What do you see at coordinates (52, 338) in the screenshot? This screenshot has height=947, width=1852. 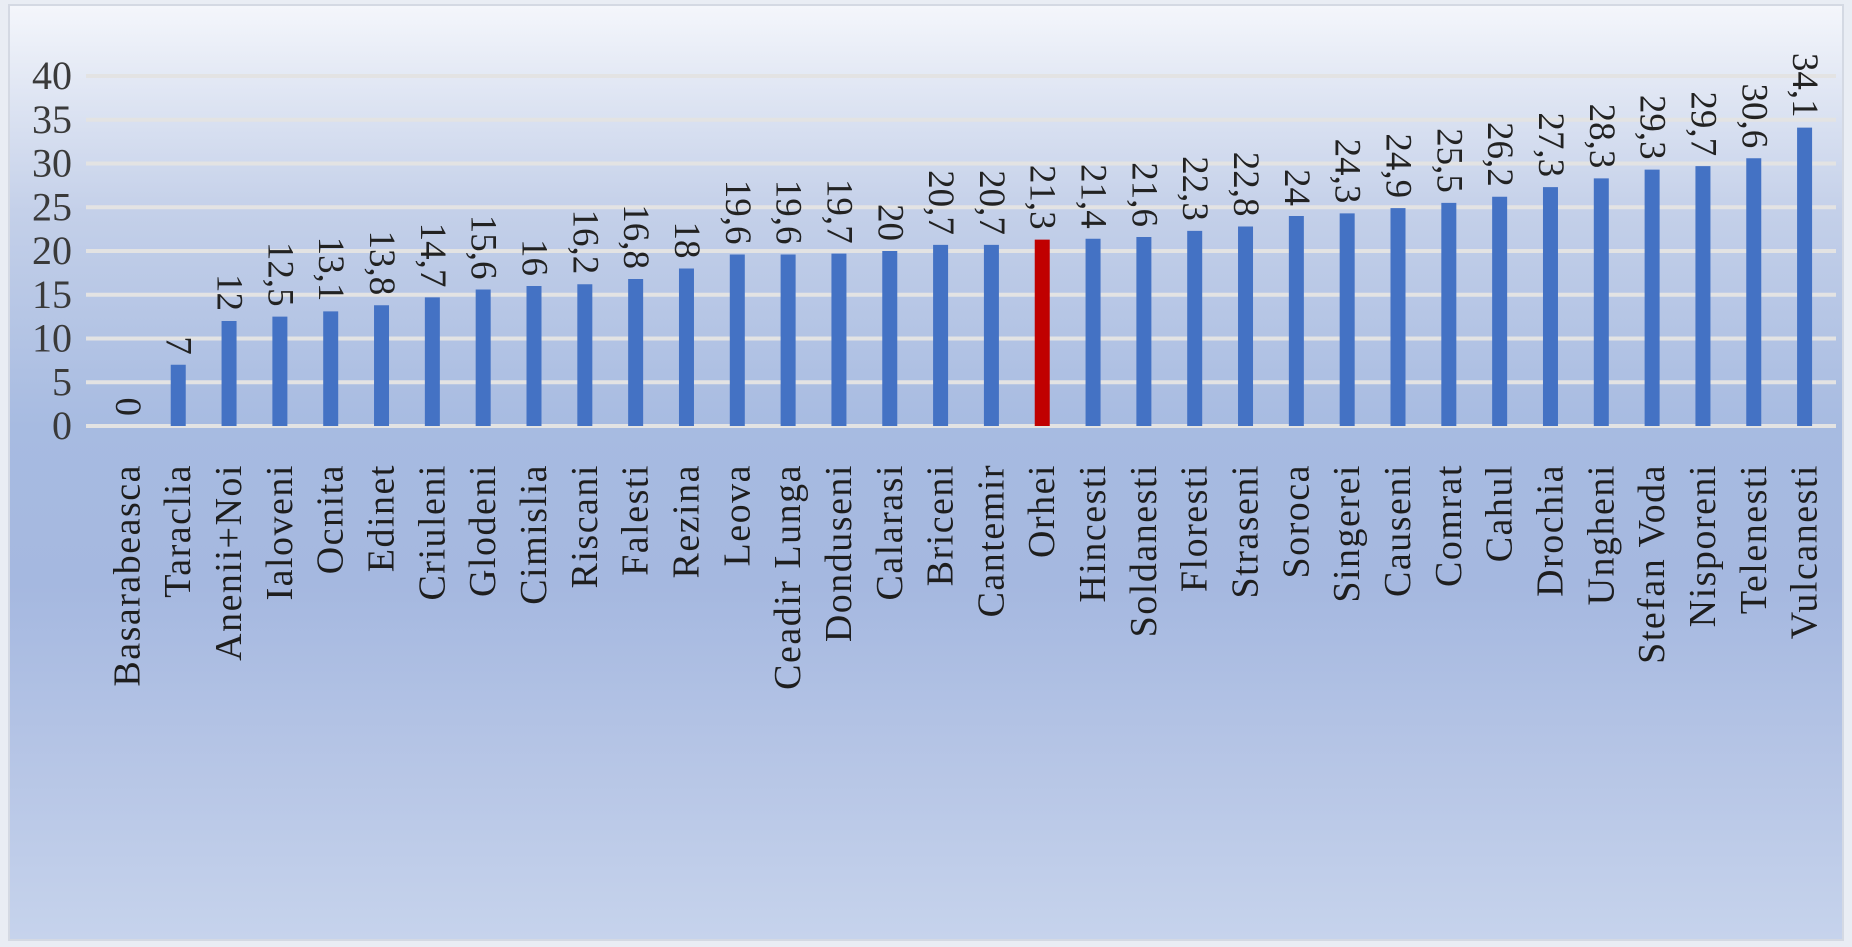 I see `y-tick-label: 10` at bounding box center [52, 338].